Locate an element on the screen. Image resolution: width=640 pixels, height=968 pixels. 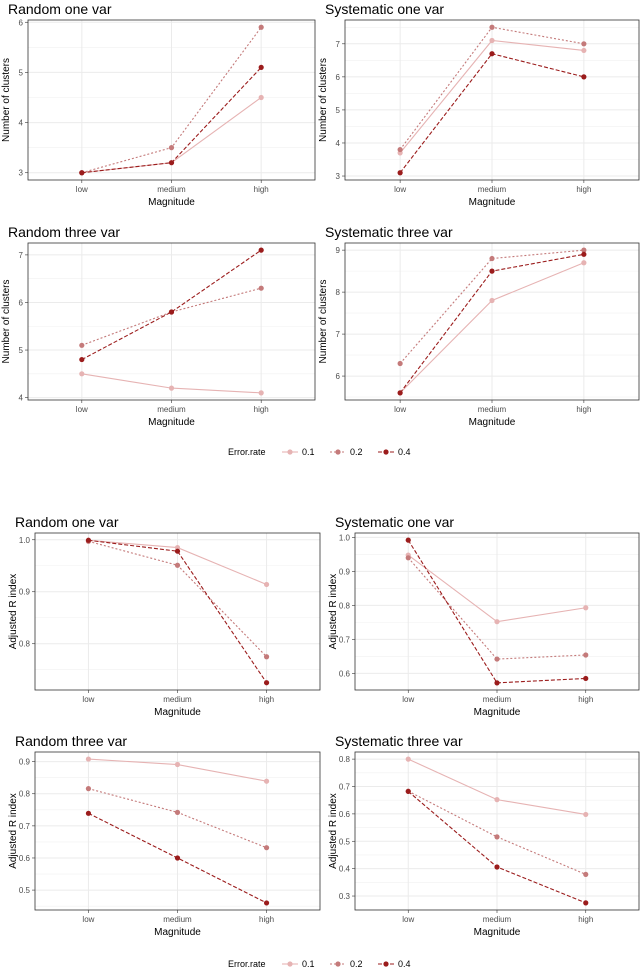
panel-title: Random one var is located at coordinates (67, 522).